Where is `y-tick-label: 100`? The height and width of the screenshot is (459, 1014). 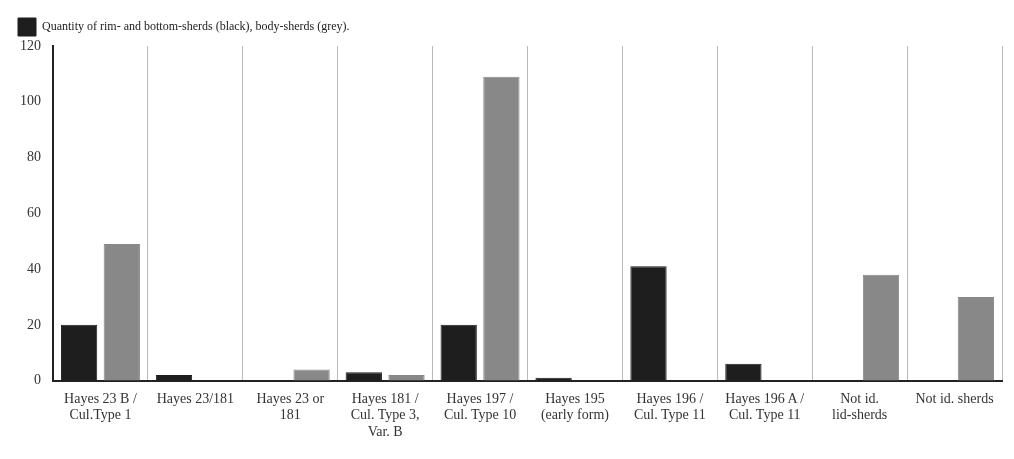
y-tick-label: 100 is located at coordinates (30, 101).